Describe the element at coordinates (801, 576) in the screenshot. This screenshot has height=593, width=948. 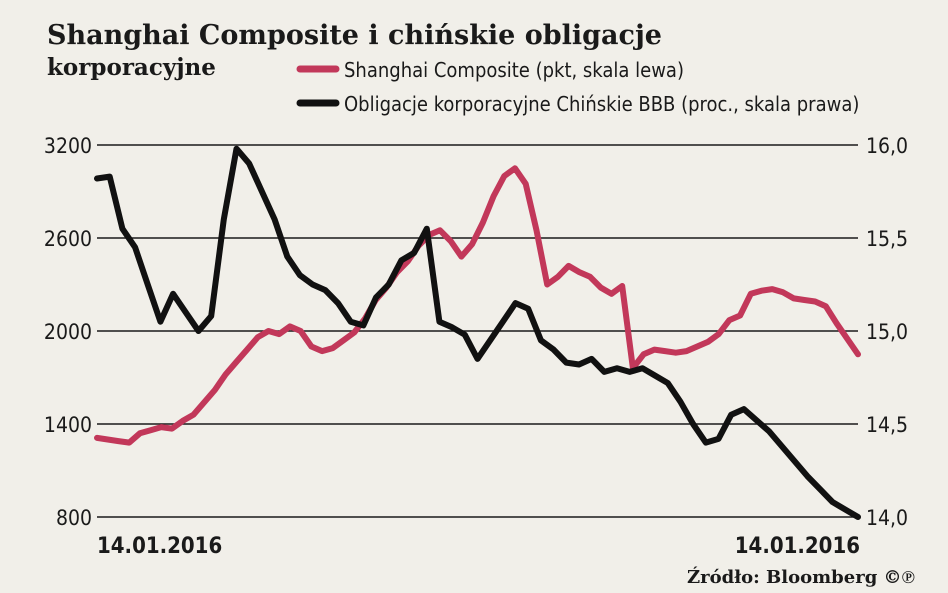
I see `source-note: Źródło: Bloomberg ©℗` at that location.